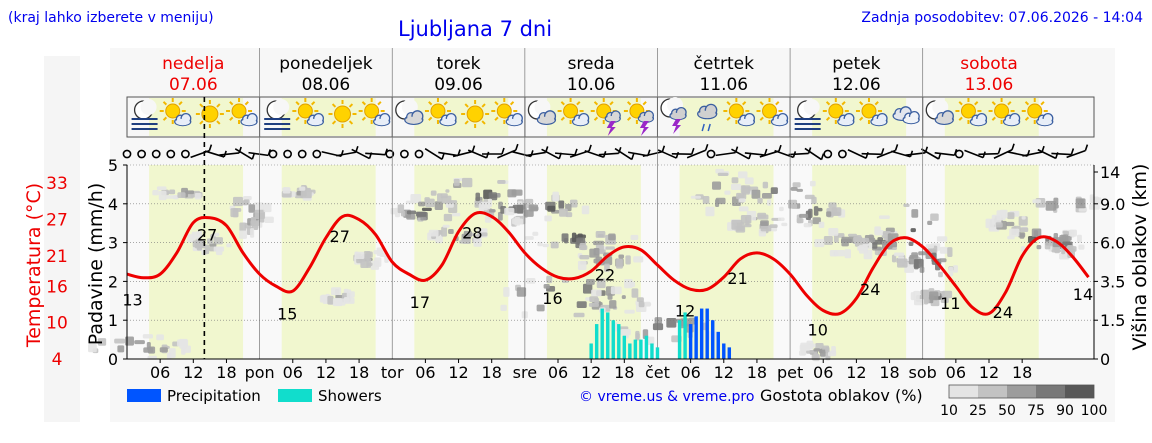  What do you see at coordinates (677, 126) in the screenshot?
I see `lightning-bolt` at bounding box center [677, 126].